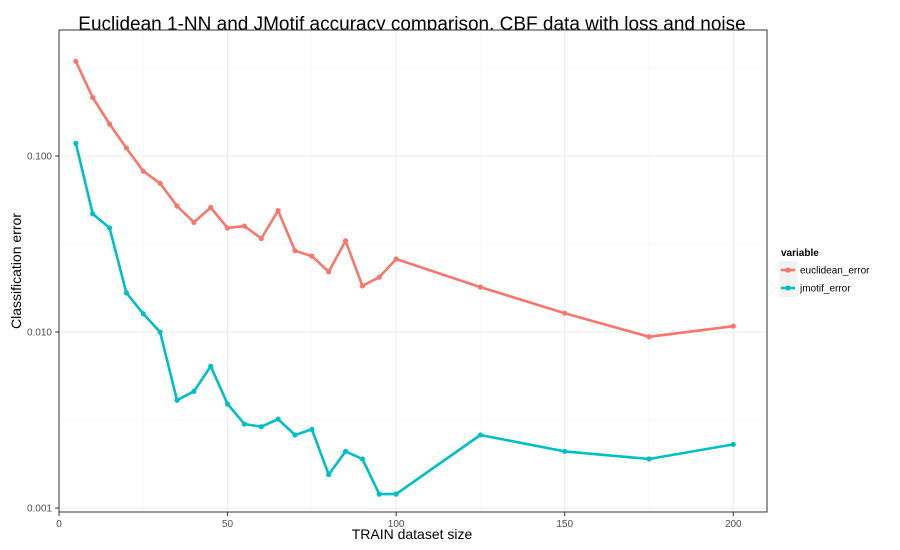  Describe the element at coordinates (800, 253) in the screenshot. I see `legend-title: variable` at that location.